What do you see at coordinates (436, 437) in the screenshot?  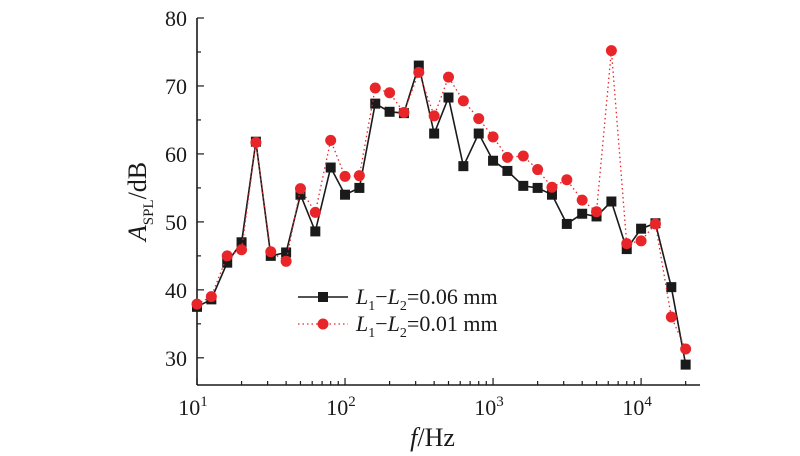 I see `x-axis-label-unit: /Hz` at bounding box center [436, 437].